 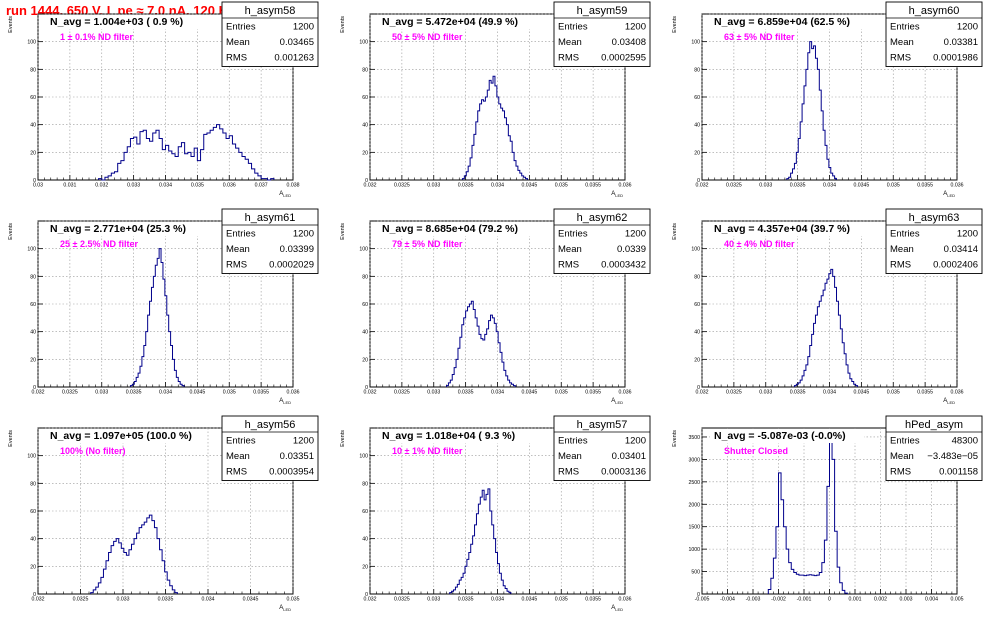 What do you see at coordinates (134, 554) in the screenshot?
I see `histogram-h_asym56` at bounding box center [134, 554].